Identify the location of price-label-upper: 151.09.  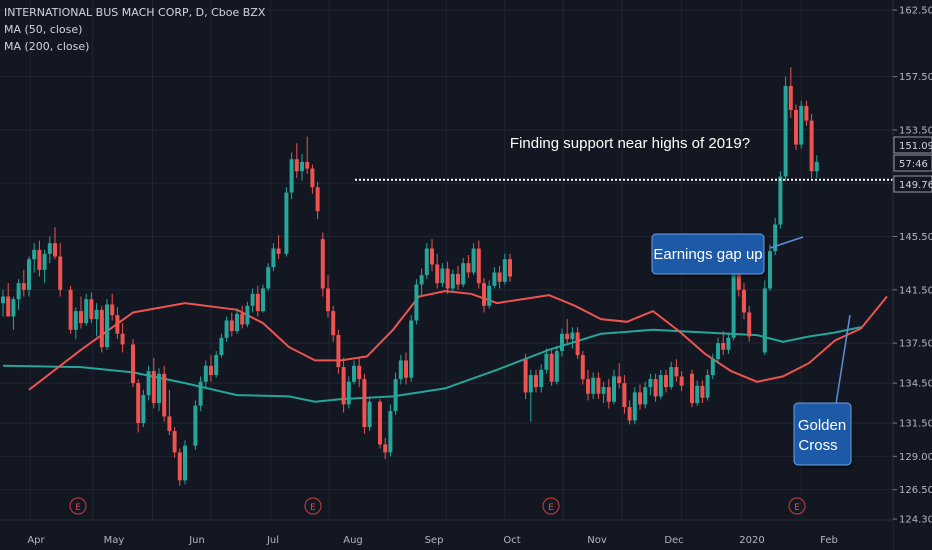
(915, 146).